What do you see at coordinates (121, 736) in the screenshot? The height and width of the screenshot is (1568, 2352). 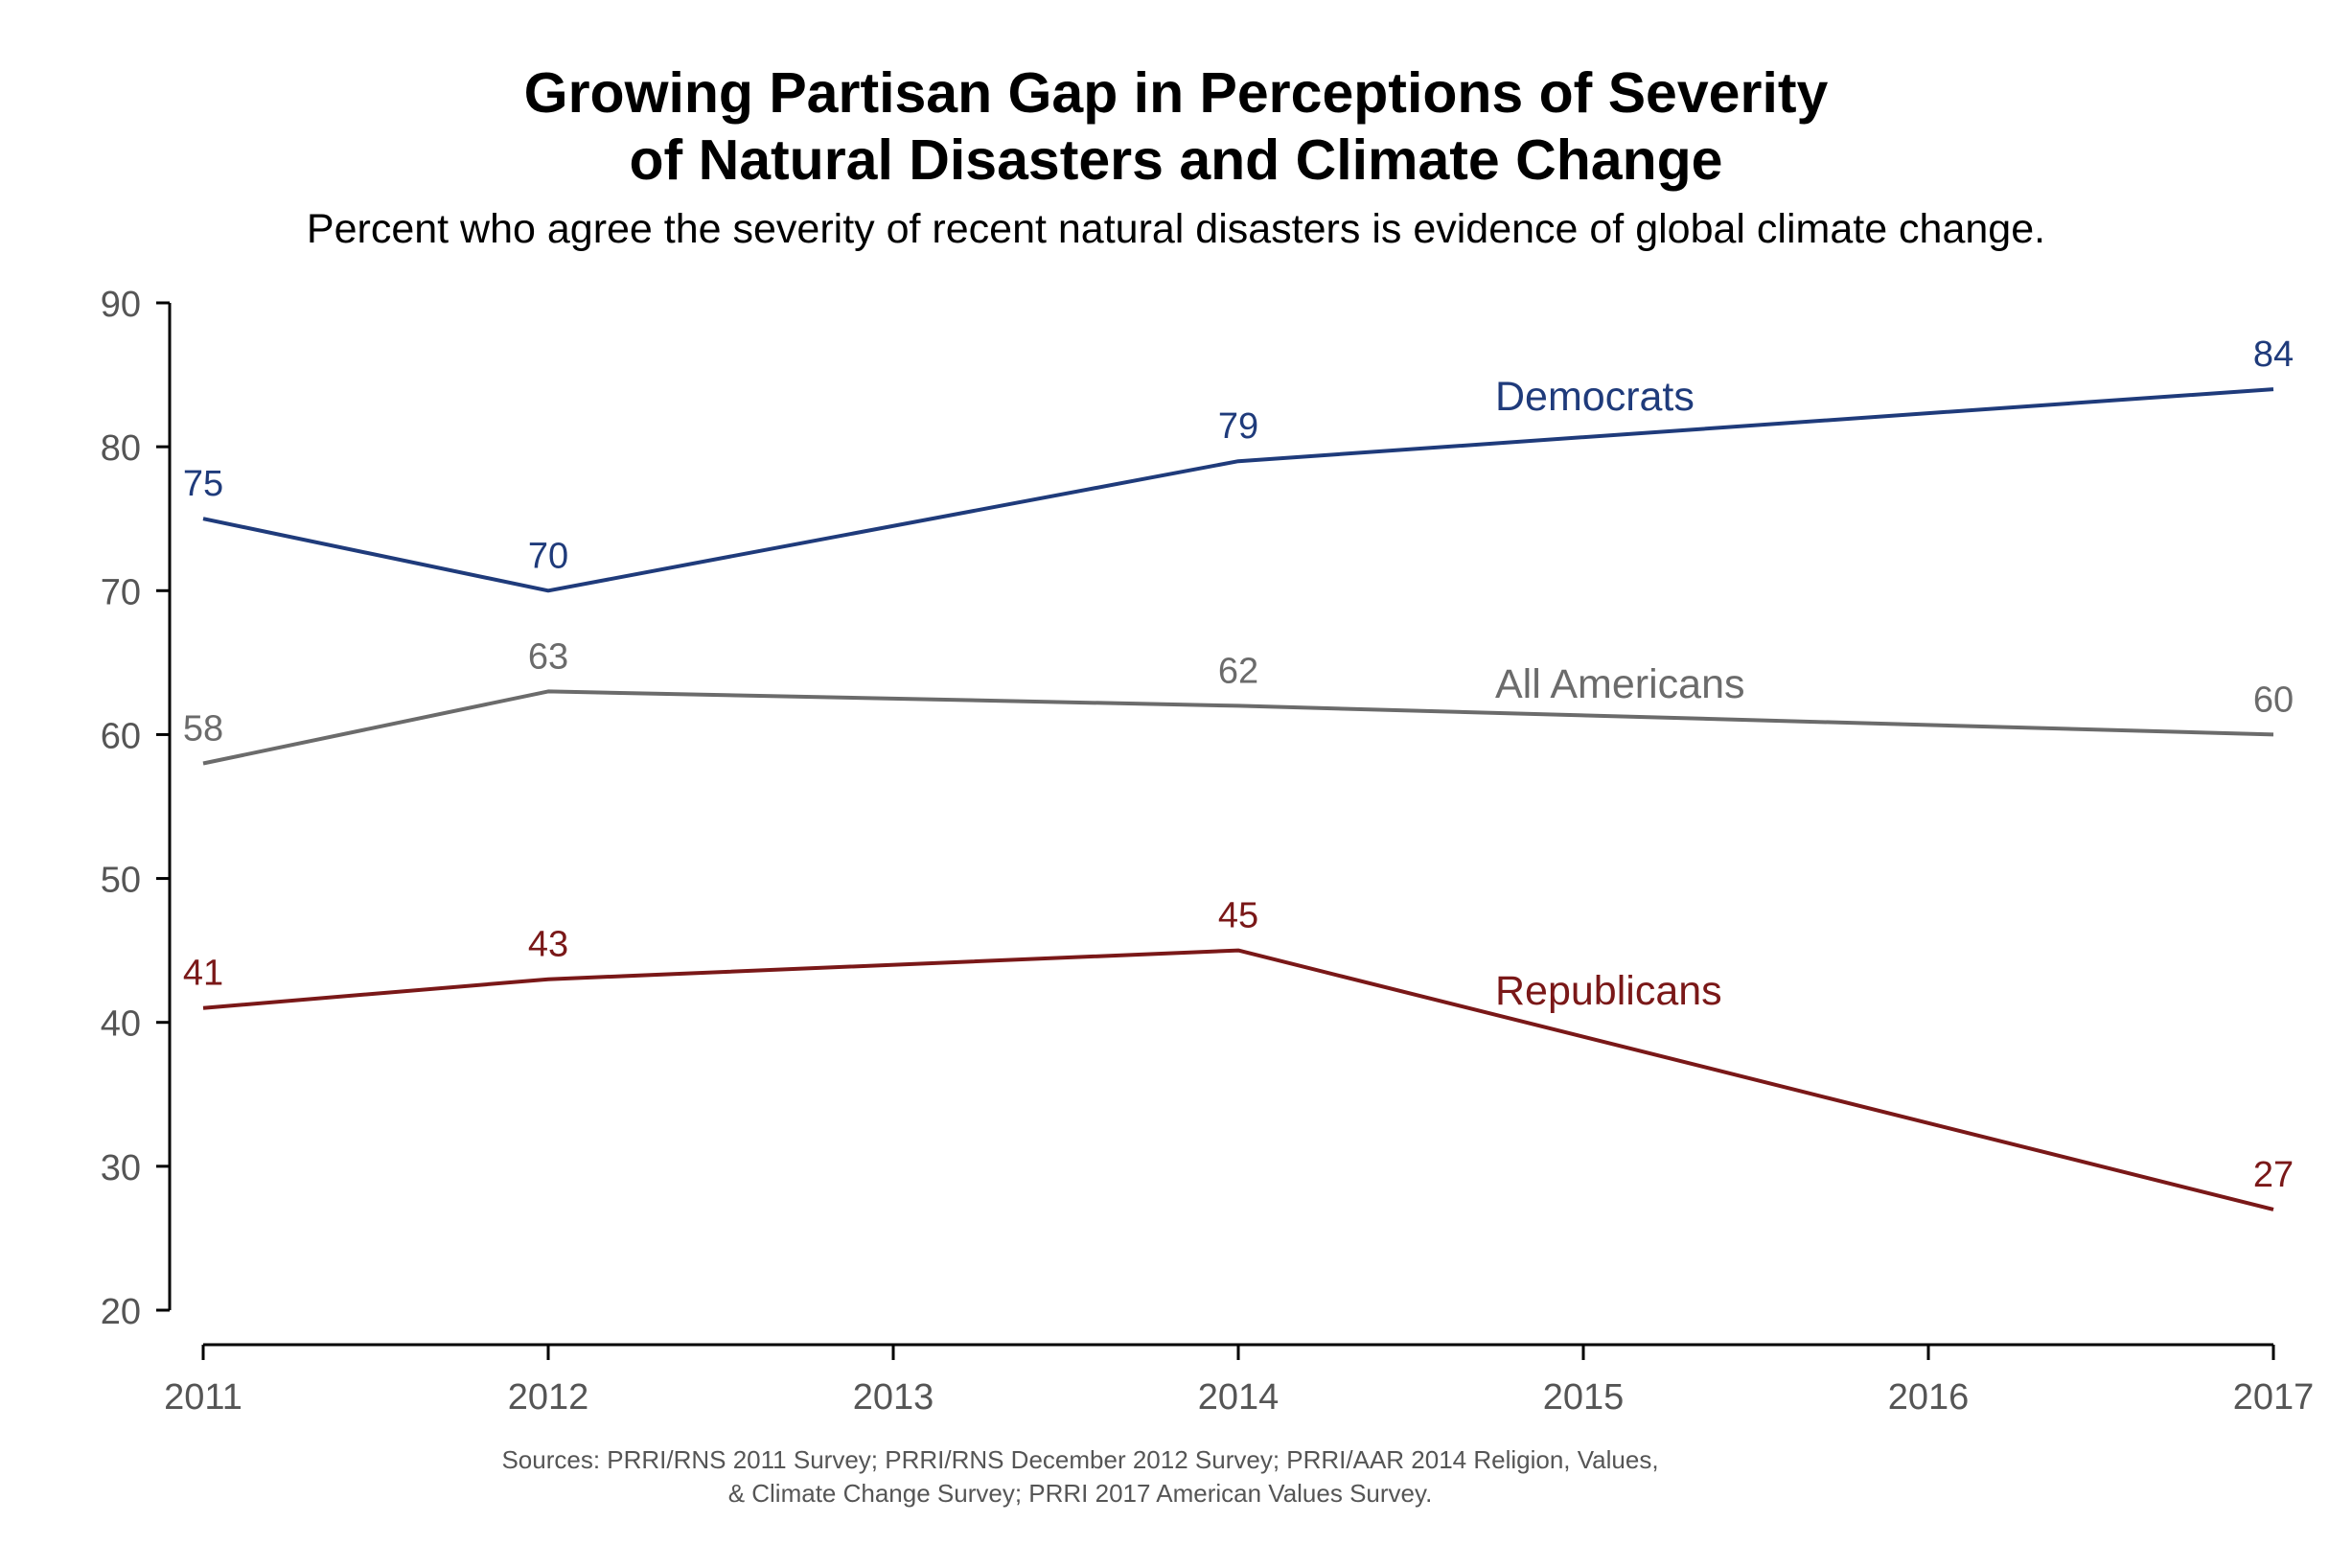 I see `y-tick-label: 60` at bounding box center [121, 736].